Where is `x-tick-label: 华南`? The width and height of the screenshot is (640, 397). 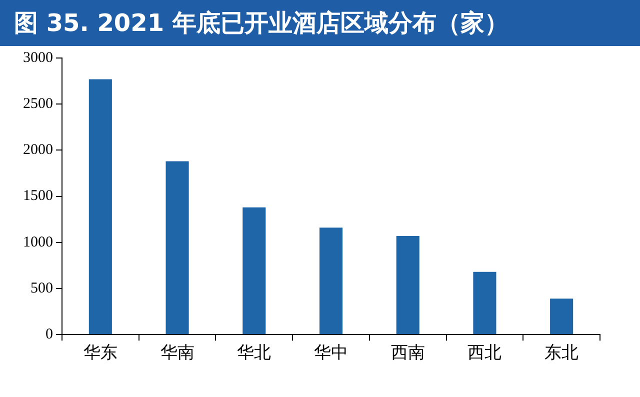 x-tick-label: 华南 is located at coordinates (177, 353).